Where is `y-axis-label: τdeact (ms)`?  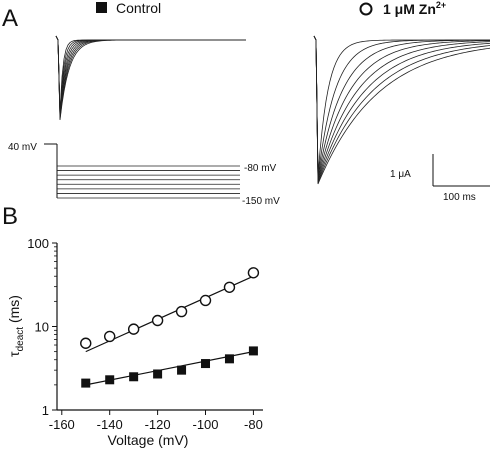 y-axis-label: τdeact (ms) is located at coordinates (16, 326).